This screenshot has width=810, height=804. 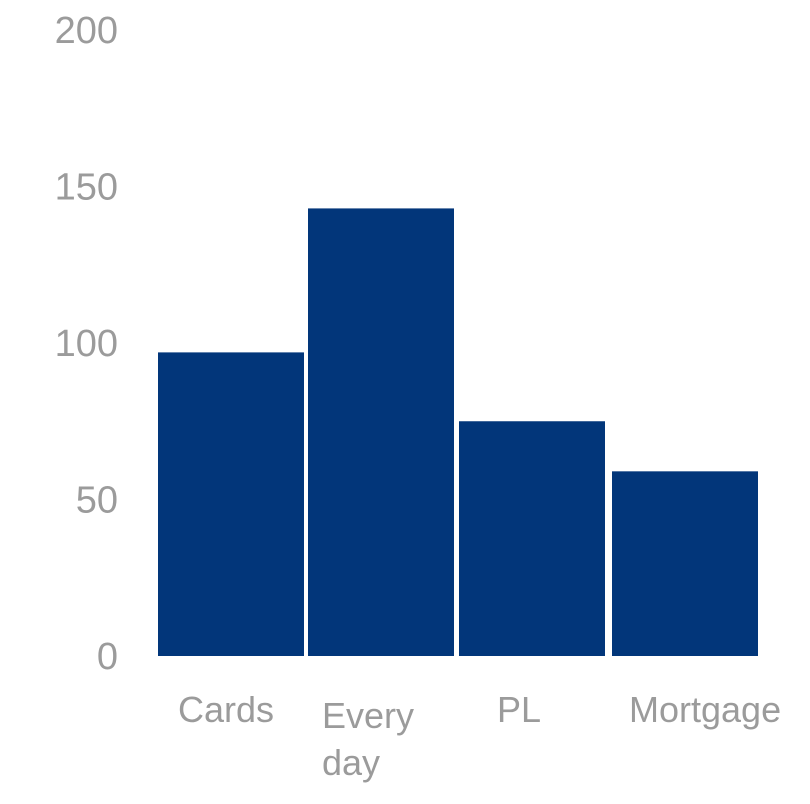 What do you see at coordinates (351, 762) in the screenshot?
I see `x-tick-label-line: day` at bounding box center [351, 762].